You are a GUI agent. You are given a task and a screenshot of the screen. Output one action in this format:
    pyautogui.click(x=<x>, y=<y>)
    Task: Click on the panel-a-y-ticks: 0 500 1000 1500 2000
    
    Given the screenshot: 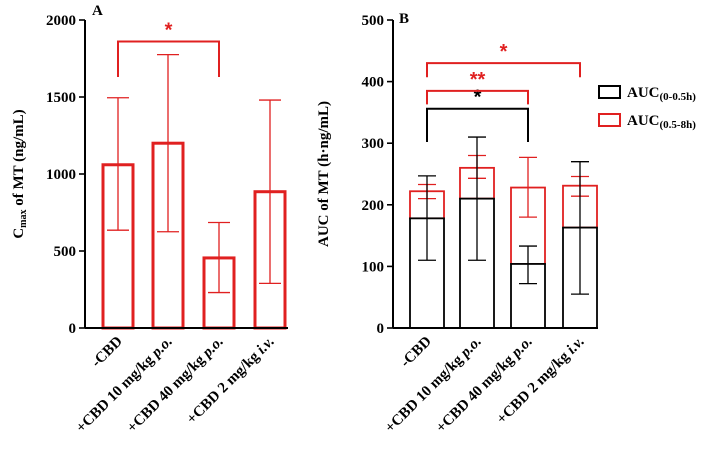 What is the action you would take?
    pyautogui.click(x=65, y=175)
    